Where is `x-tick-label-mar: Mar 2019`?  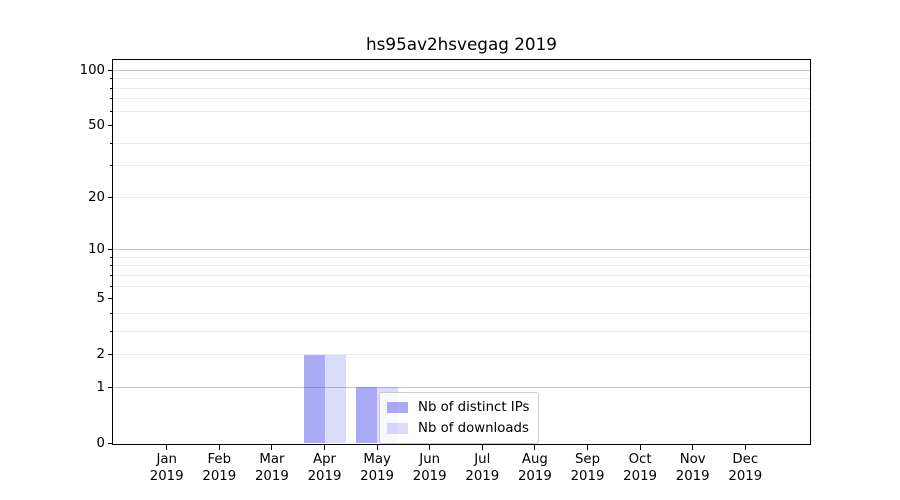 x-tick-label-mar: Mar 2019 is located at coordinates (272, 468).